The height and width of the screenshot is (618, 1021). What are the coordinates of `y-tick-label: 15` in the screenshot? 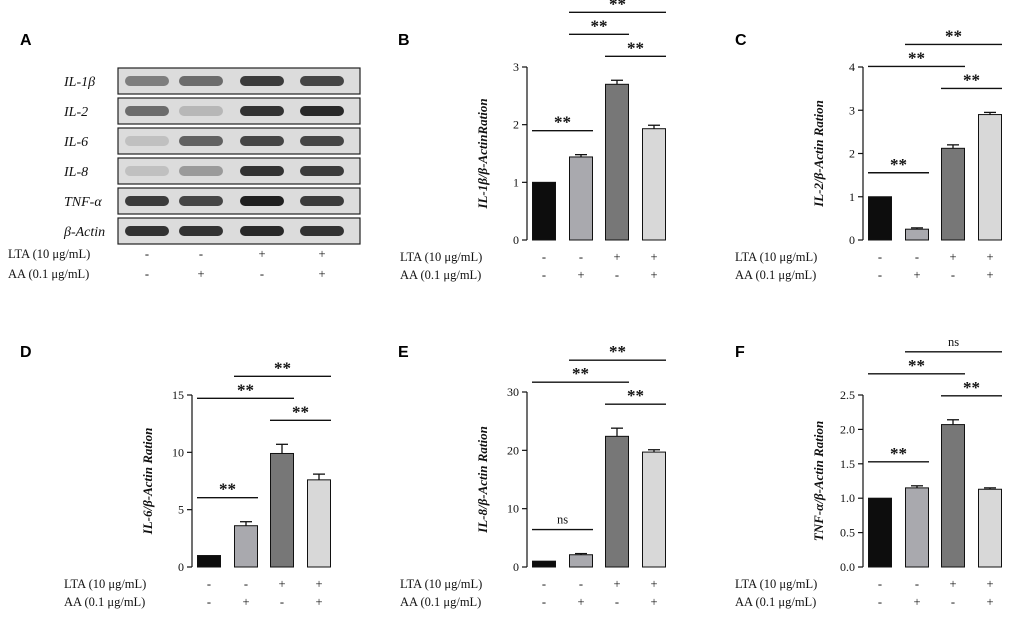 It's located at (178, 395).